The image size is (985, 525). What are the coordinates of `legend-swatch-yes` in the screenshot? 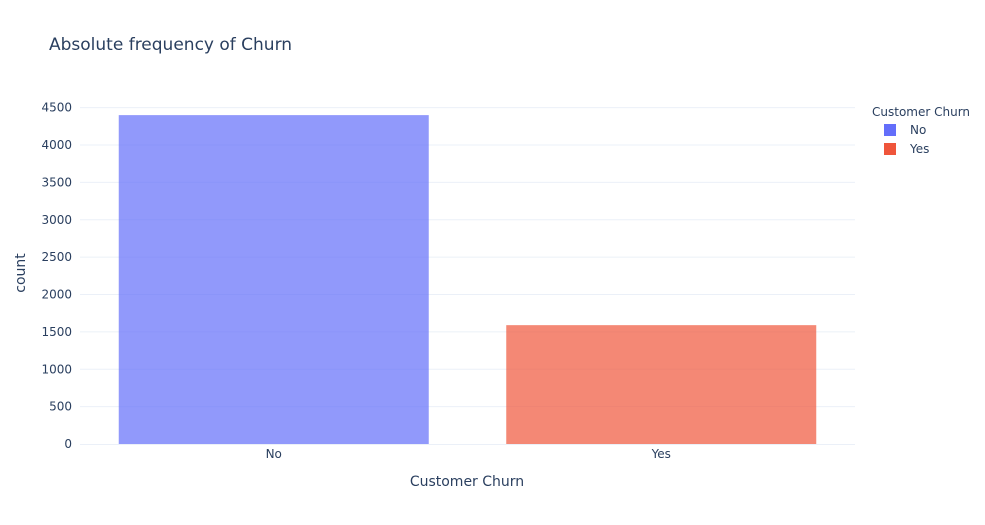 It's located at (890, 149).